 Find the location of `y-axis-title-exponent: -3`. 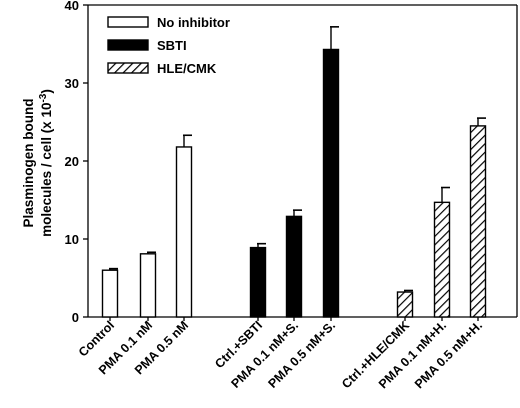

y-axis-title-exponent: -3 is located at coordinates (43, 97).